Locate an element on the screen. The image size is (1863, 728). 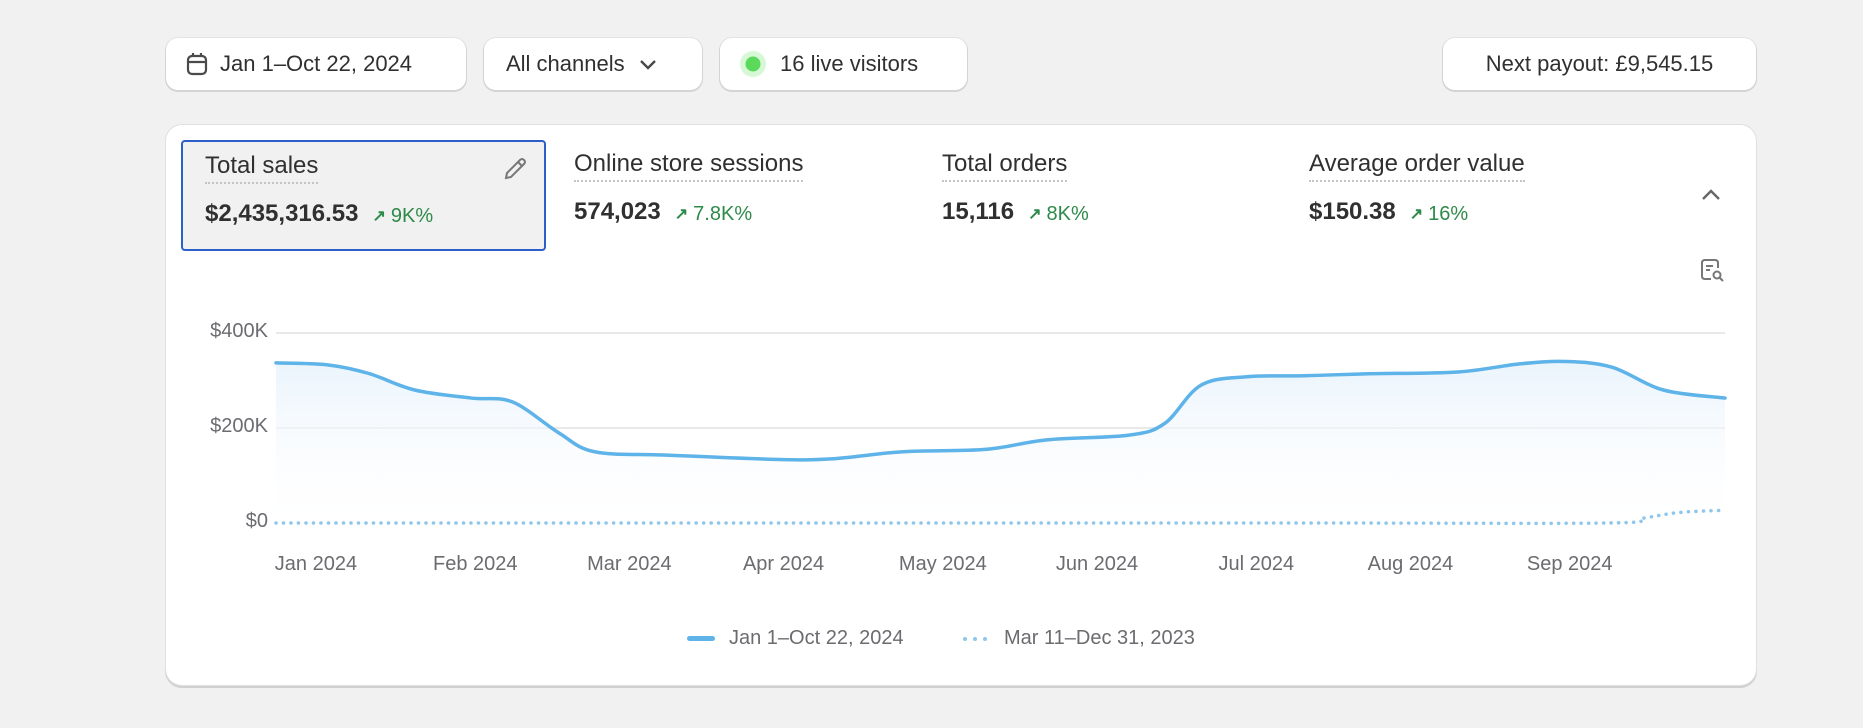
x-tick-label: Jul 2024 is located at coordinates (1256, 564).